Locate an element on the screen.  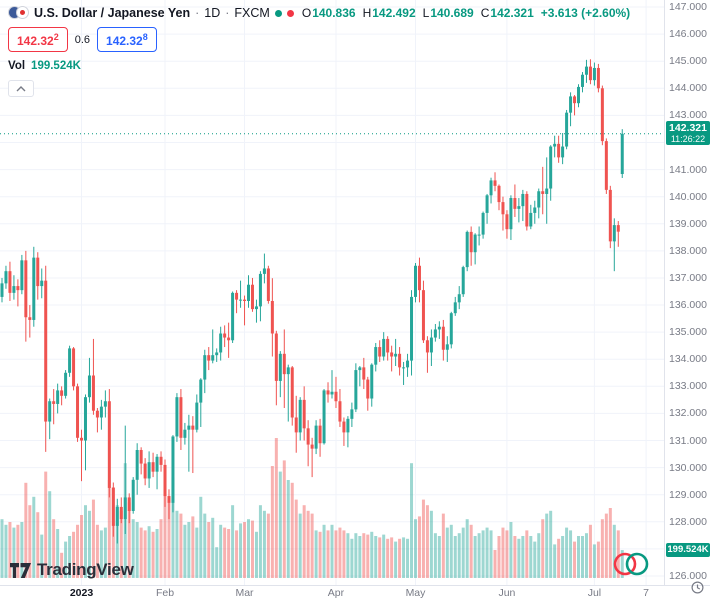
buy-button: 142.328 is located at coordinates (127, 39).